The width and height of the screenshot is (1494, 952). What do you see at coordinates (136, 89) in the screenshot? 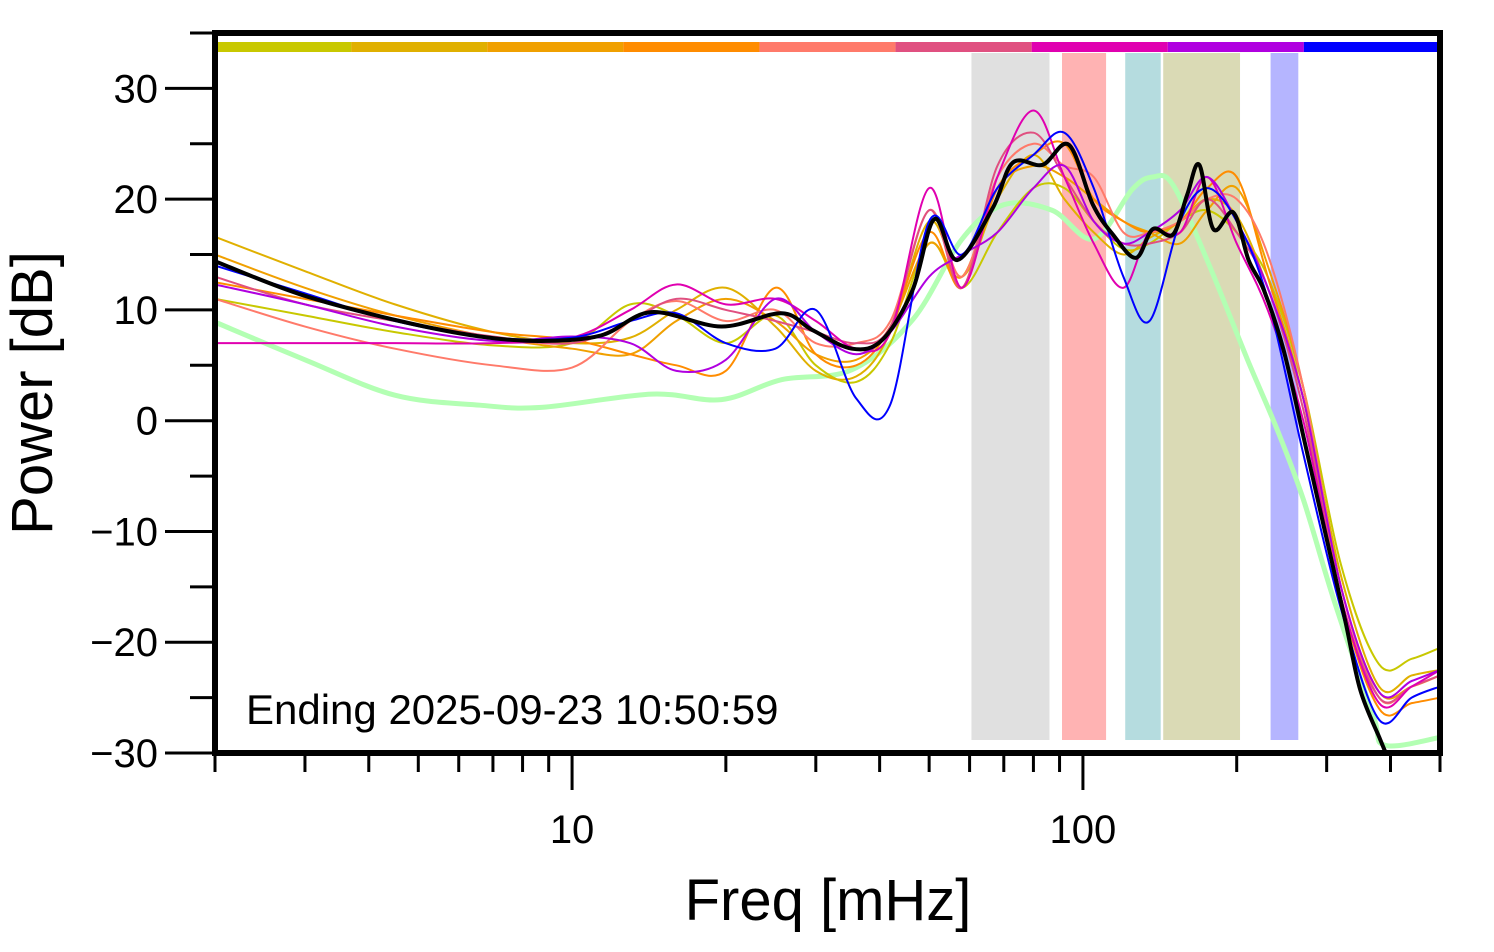
I see `y-tick-label: 30` at bounding box center [136, 89].